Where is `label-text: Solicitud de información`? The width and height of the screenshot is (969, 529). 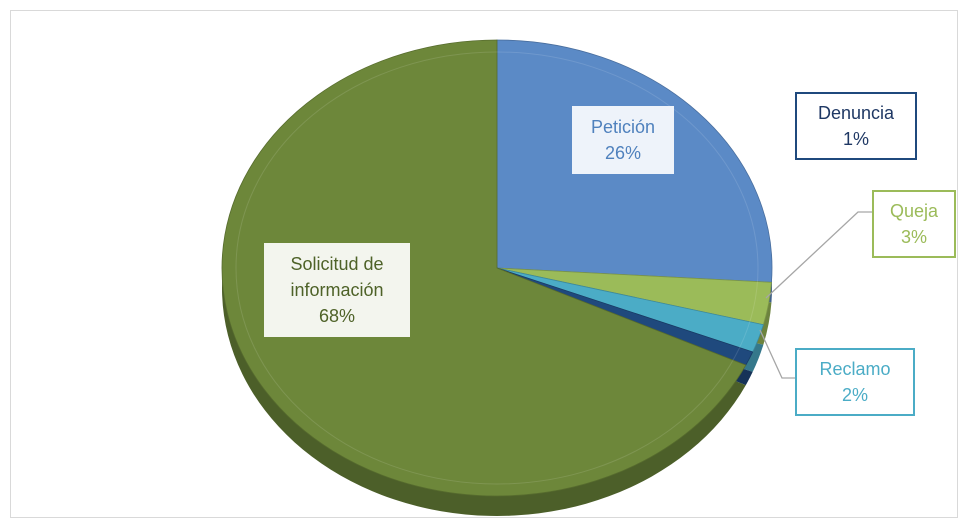
label-text: Solicitud de información is located at coordinates (337, 277).